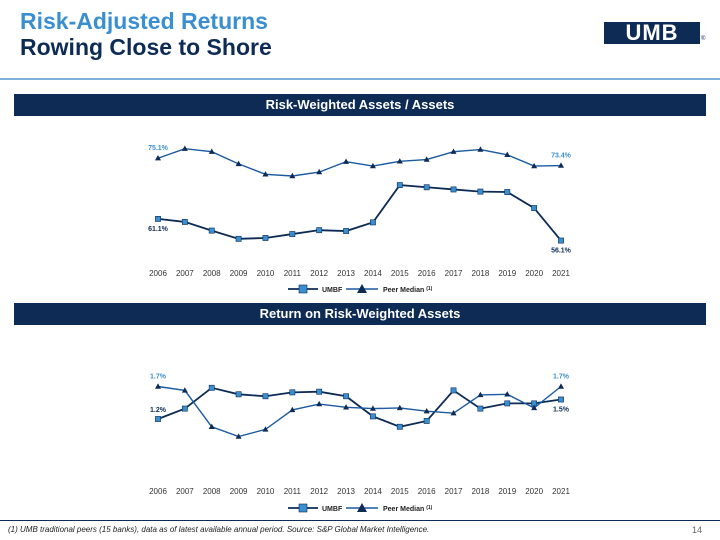  I want to click on chart-1-title-band: Risk-Weighted Assets / Assets, so click(360, 105).